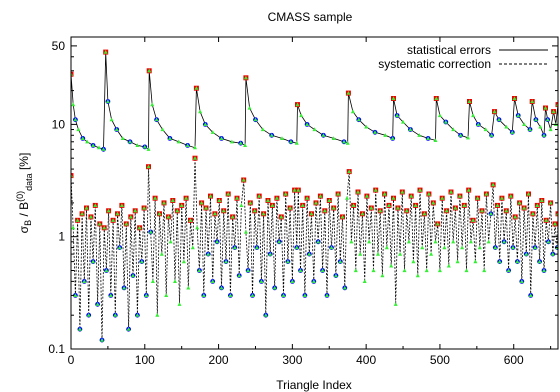 This screenshot has width=560, height=392. What do you see at coordinates (29, 182) in the screenshot?
I see `y-label-sub: data` at bounding box center [29, 182].